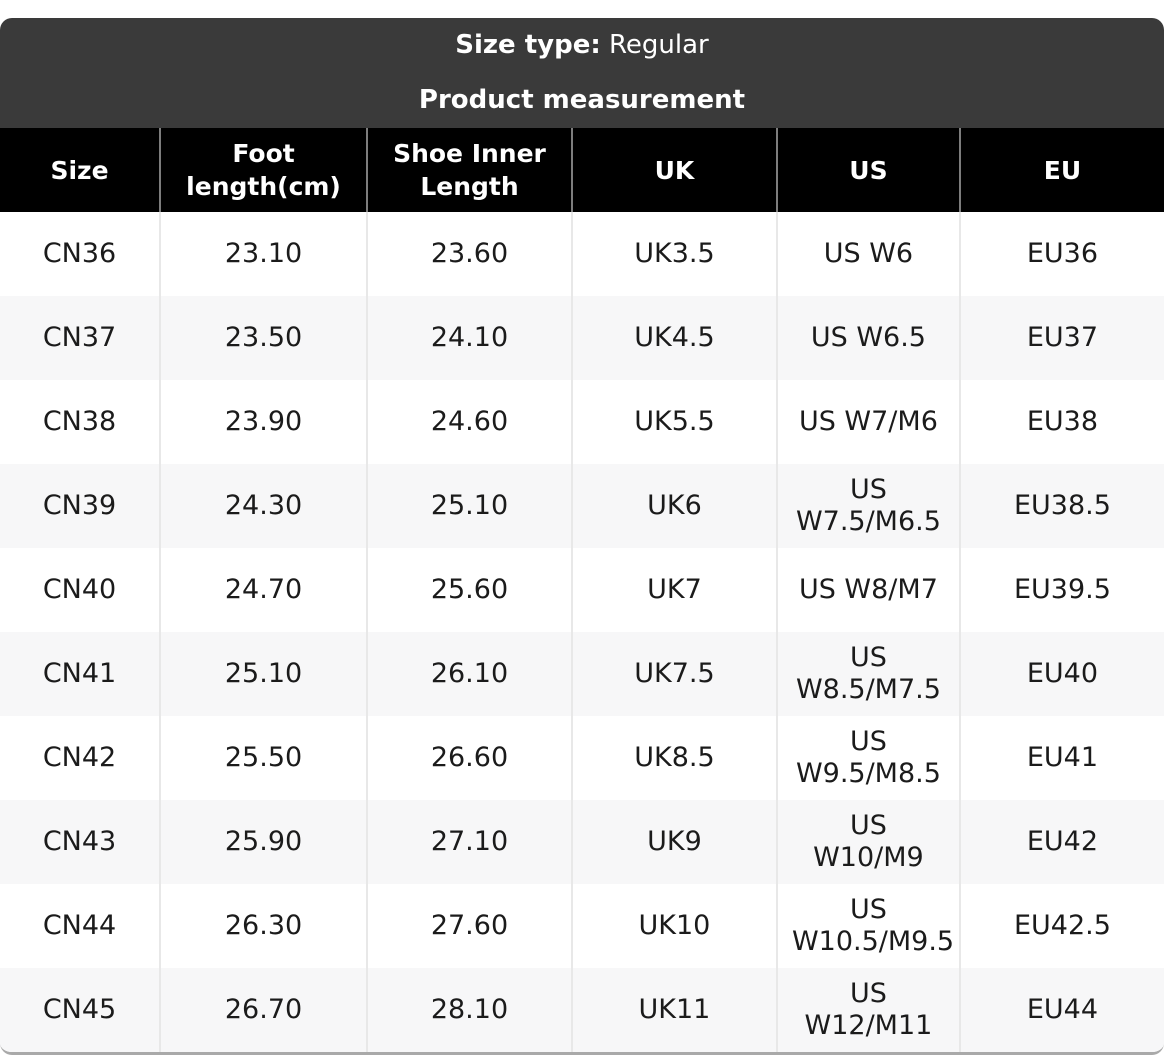  Describe the element at coordinates (1062, 589) in the screenshot. I see `table-cell: EU39.5` at that location.